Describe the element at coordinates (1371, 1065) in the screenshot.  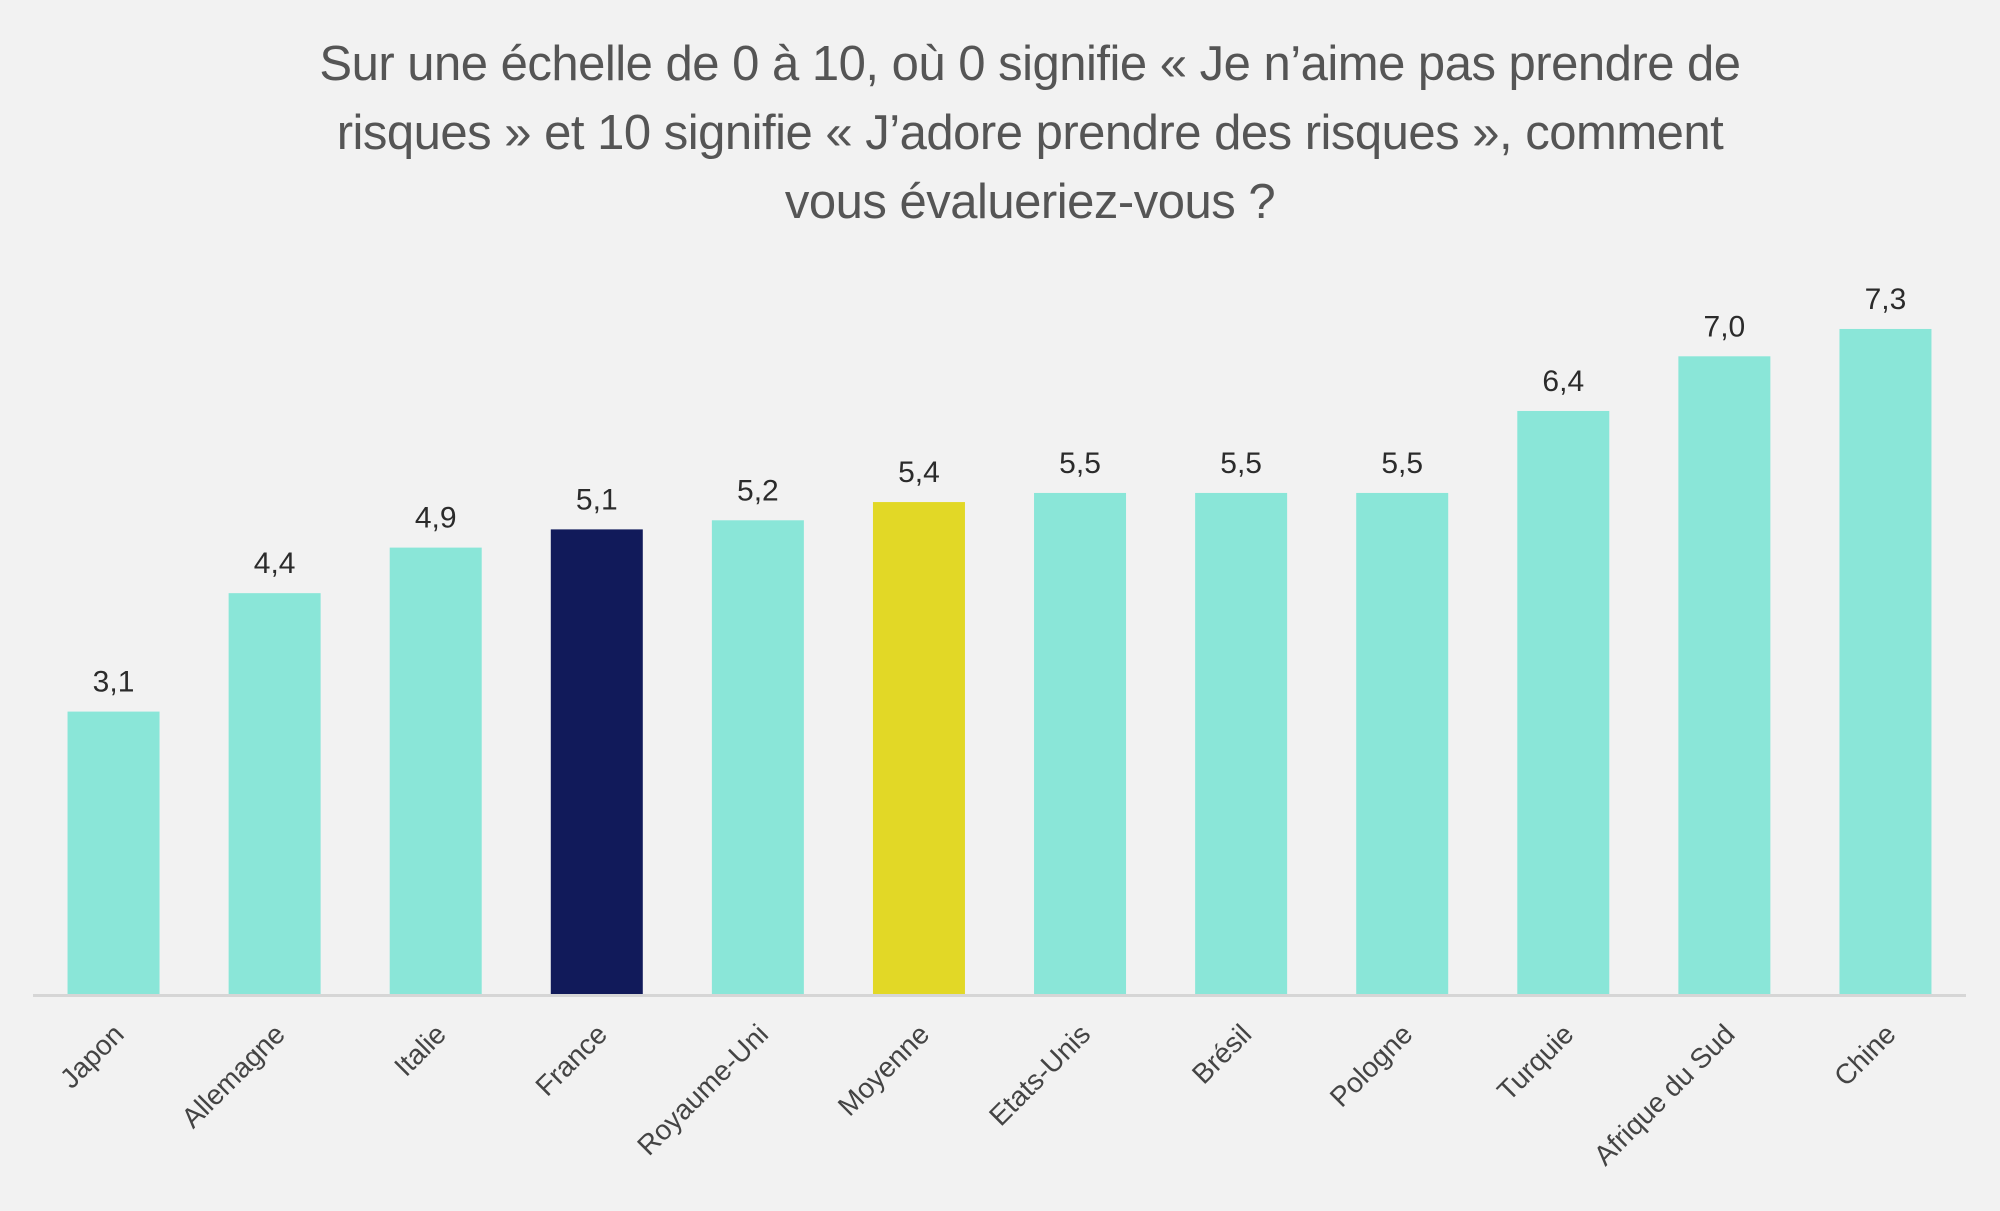
I see `category-label-pologne: Pologne` at that location.